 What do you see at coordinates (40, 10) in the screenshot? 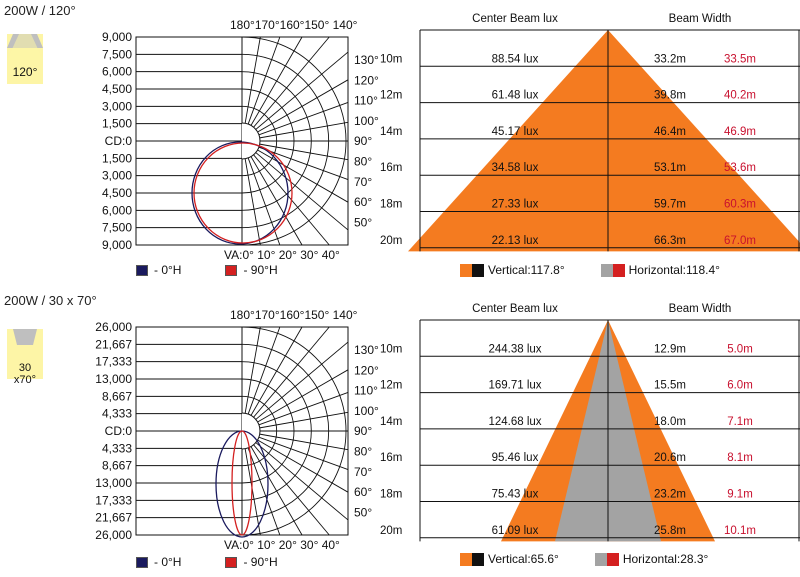
I see `section-title: 200W / 120°` at bounding box center [40, 10].